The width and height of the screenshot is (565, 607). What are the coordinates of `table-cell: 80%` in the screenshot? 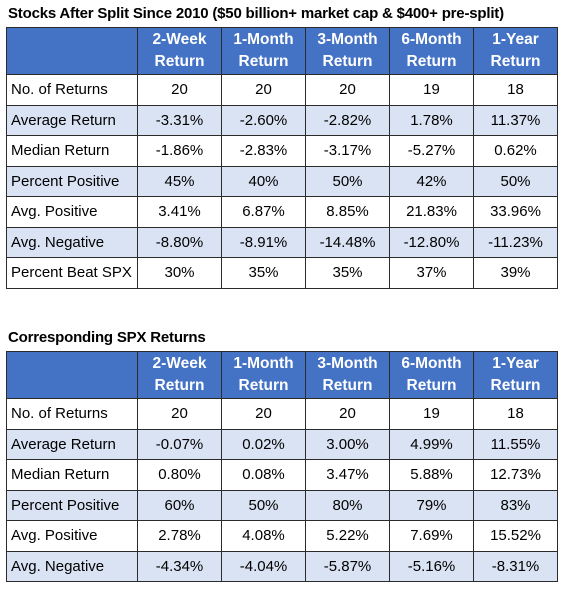 It's located at (347, 505).